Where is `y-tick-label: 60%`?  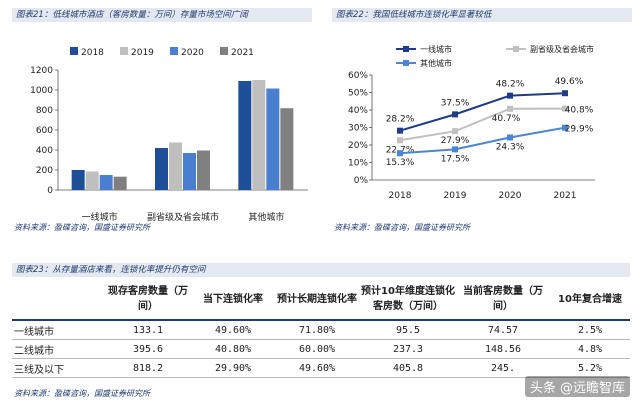 y-tick-label: 60% is located at coordinates (358, 76).